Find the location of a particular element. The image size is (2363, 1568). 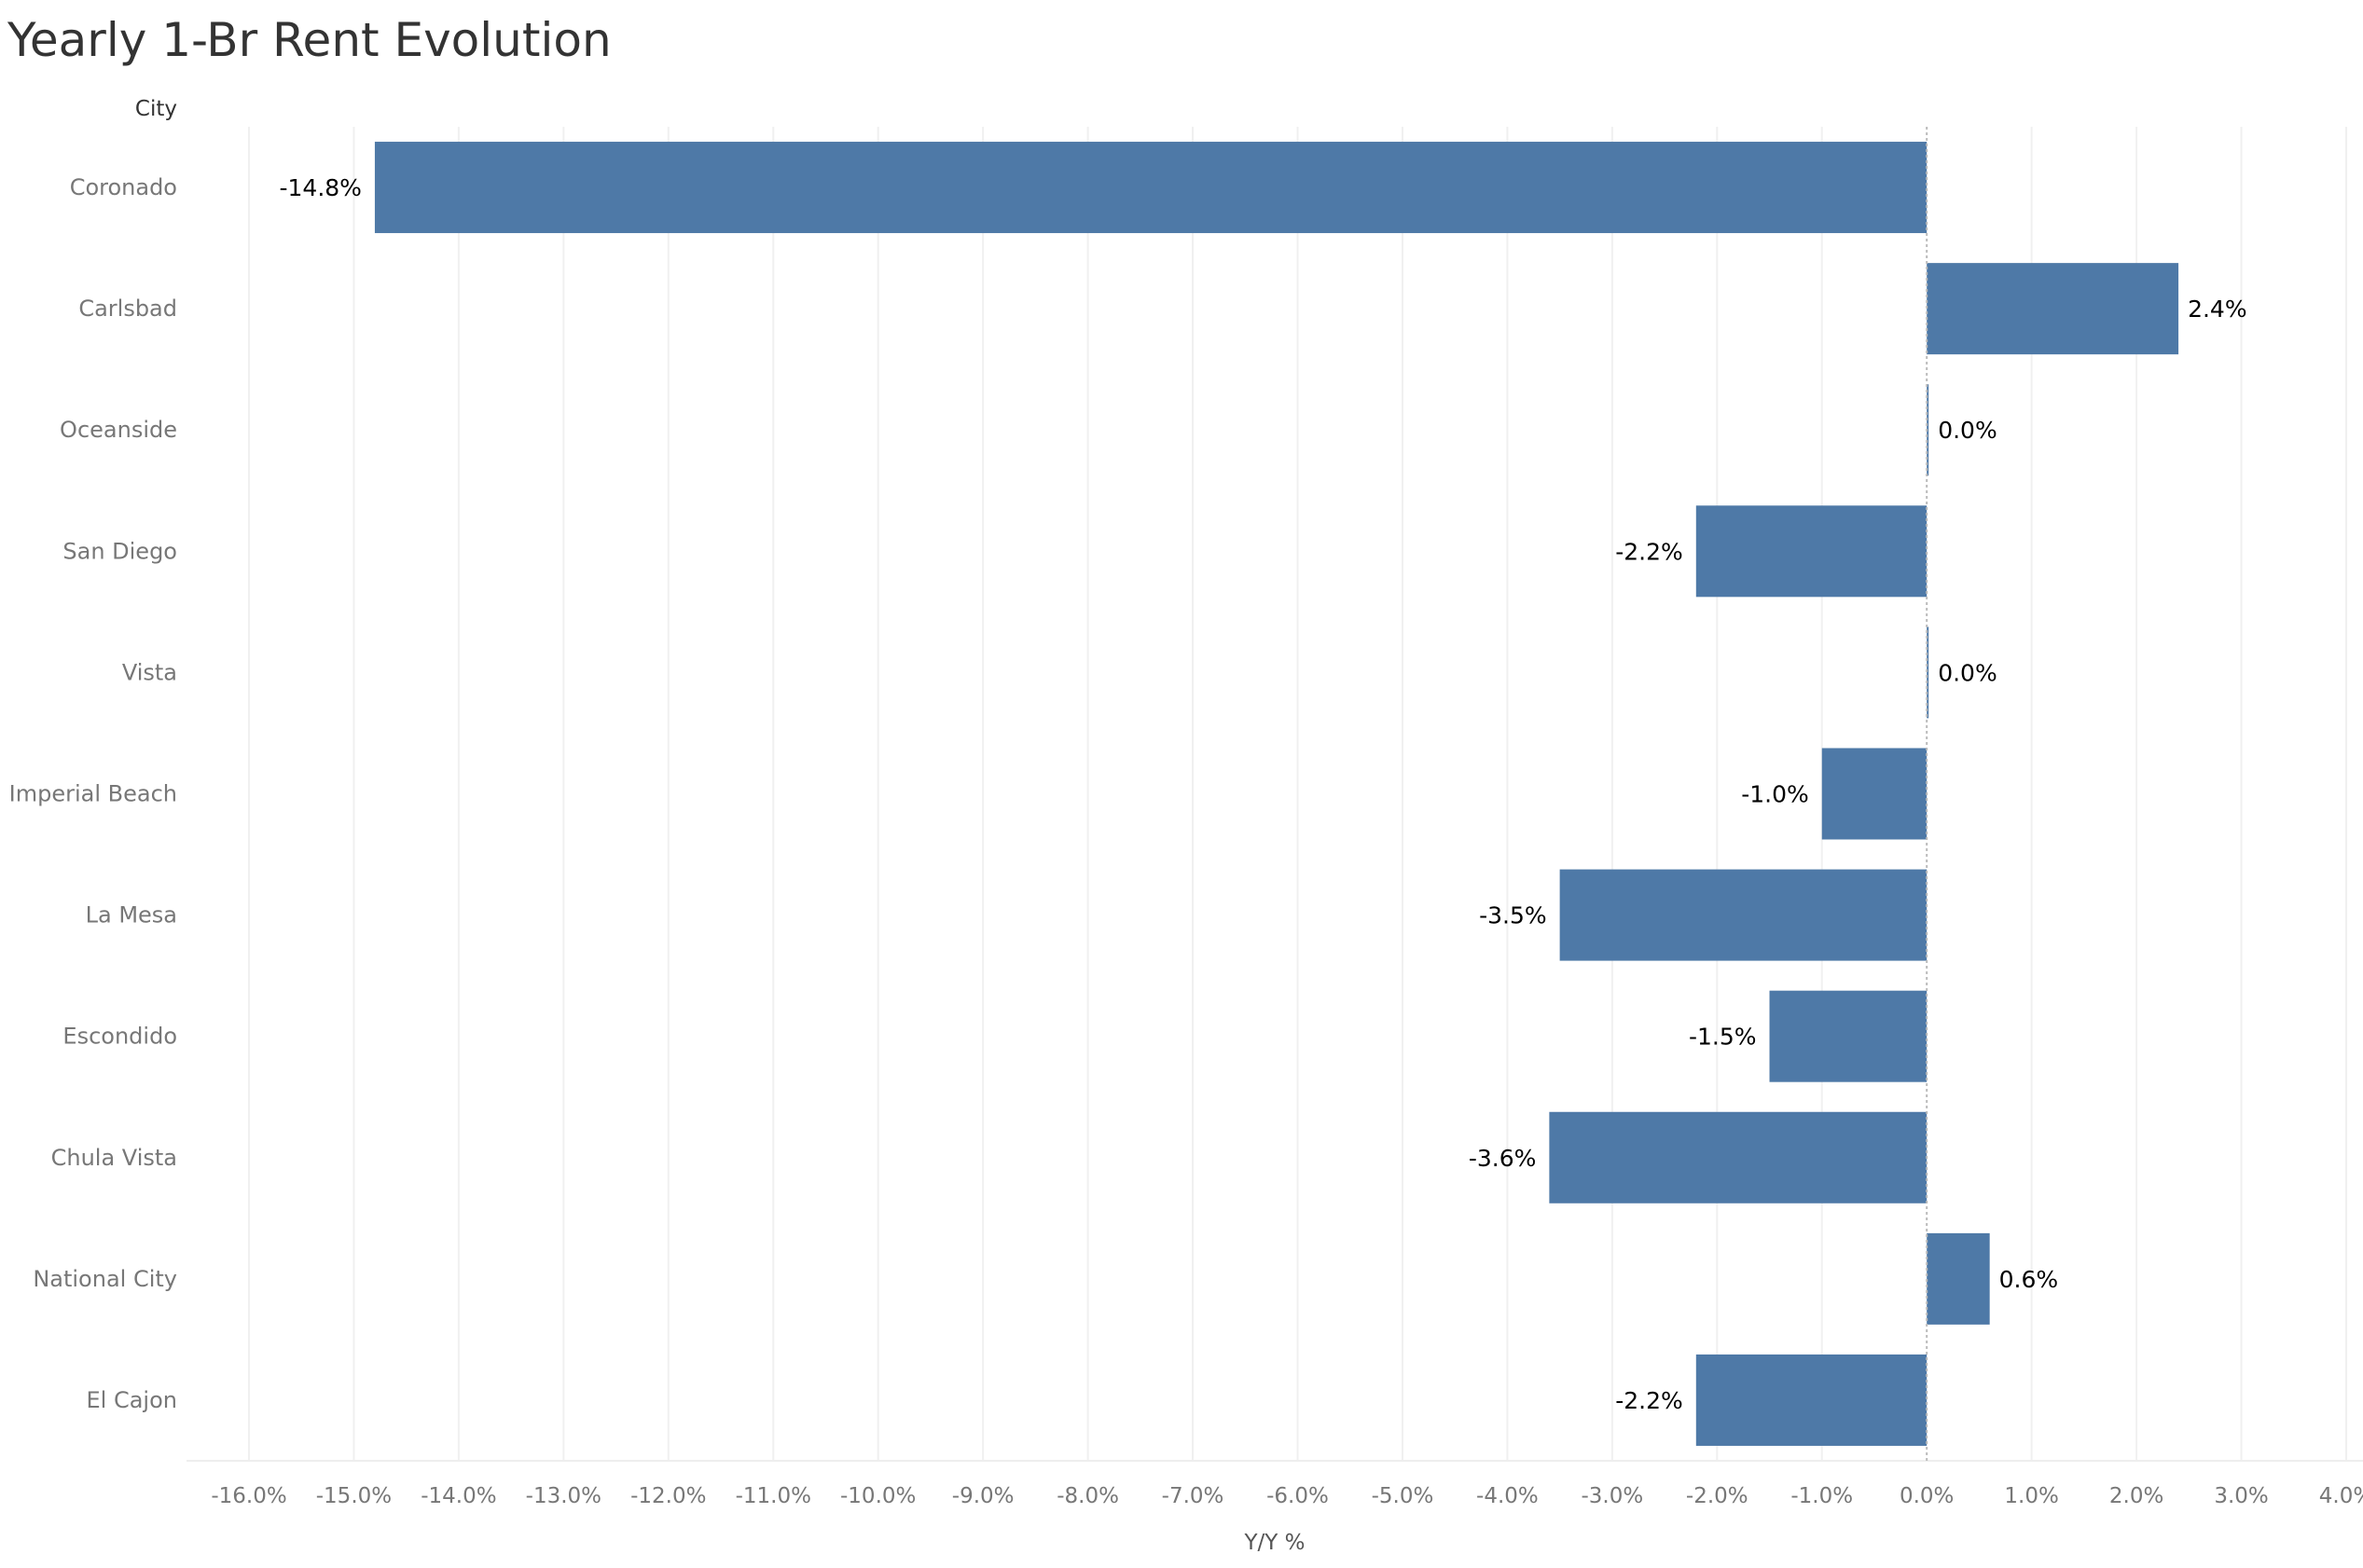

row-label-imperial-beach: Imperial Beach is located at coordinates (93, 794).